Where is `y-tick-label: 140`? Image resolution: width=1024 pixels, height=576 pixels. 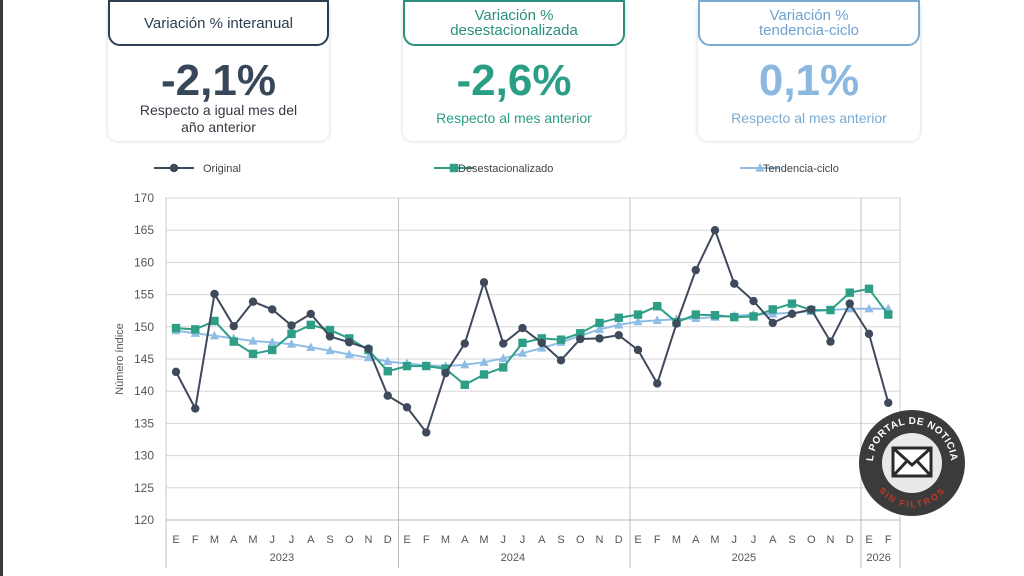
y-tick-label: 140 is located at coordinates (144, 391).